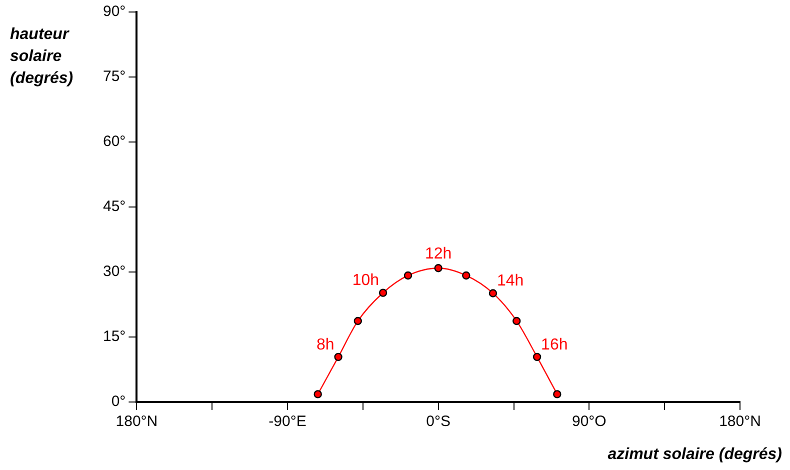 This screenshot has width=790, height=470. What do you see at coordinates (118, 401) in the screenshot?
I see `y-tick-label: 0°` at bounding box center [118, 401].